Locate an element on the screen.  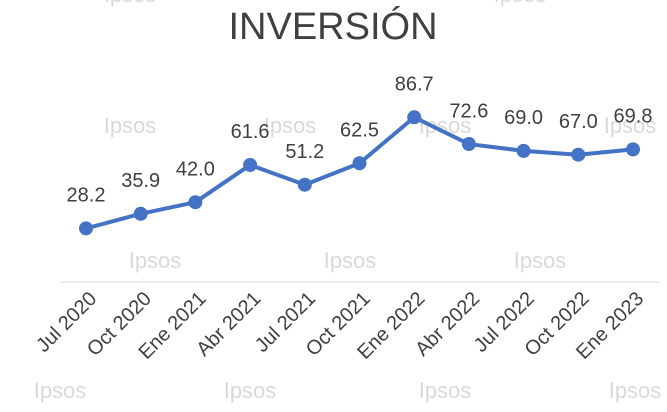
data-label: 67.0 is located at coordinates (578, 122).